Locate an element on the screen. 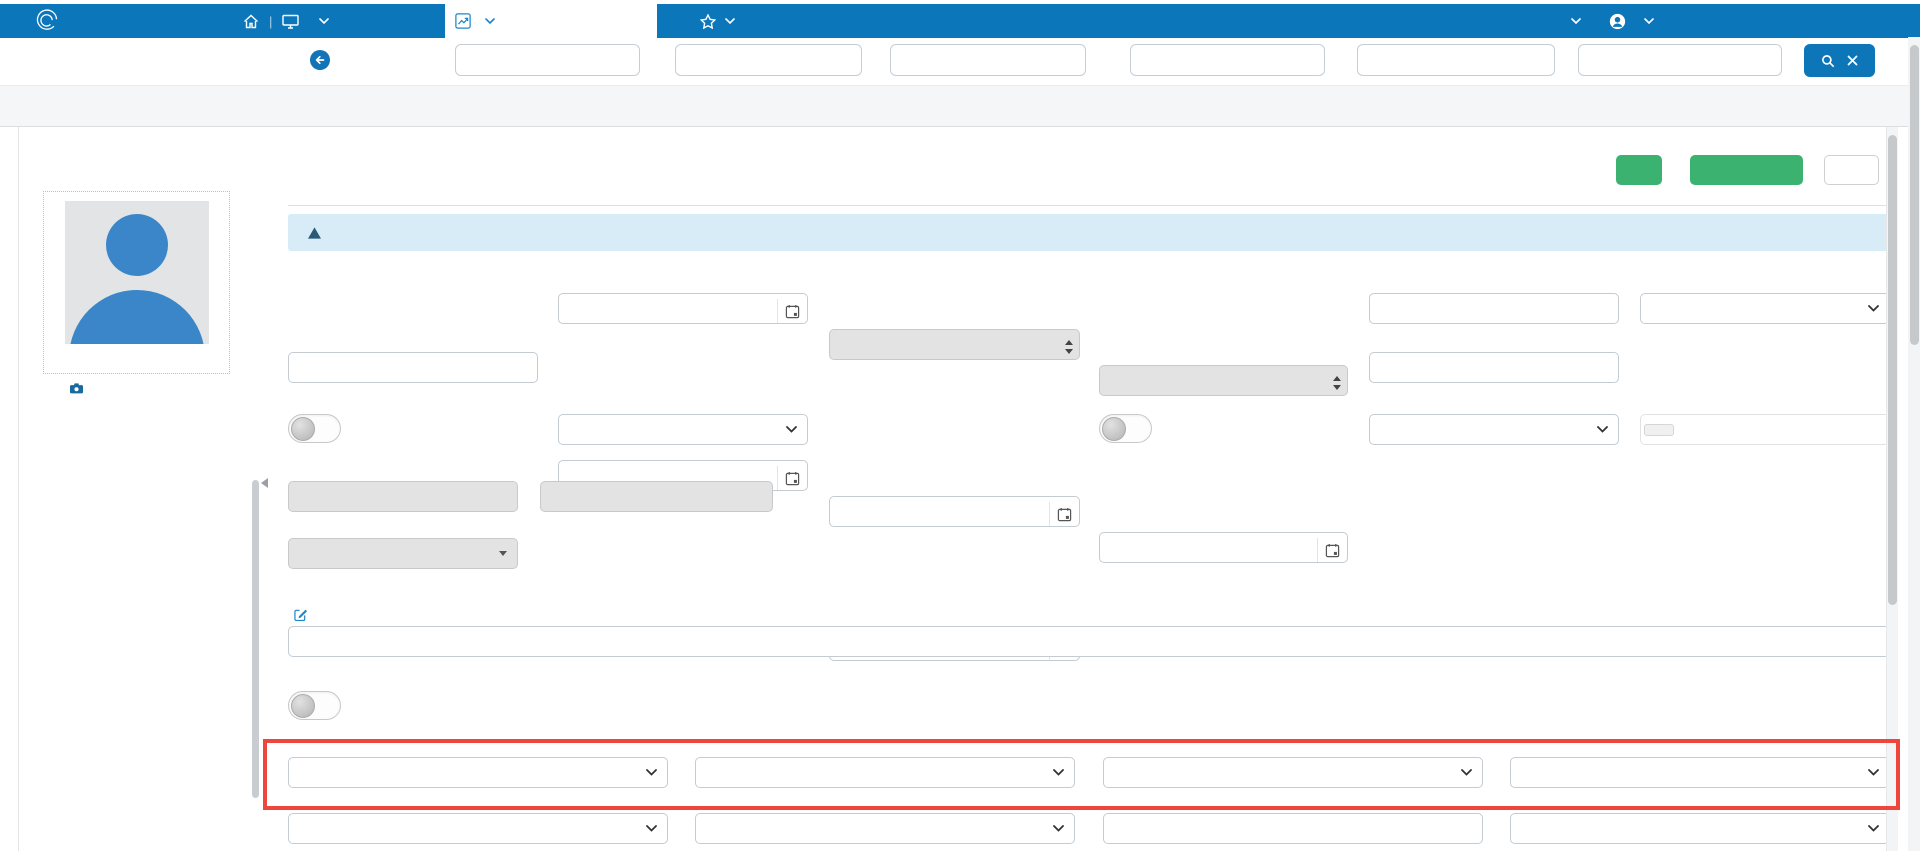  event-select is located at coordinates (1293, 772).